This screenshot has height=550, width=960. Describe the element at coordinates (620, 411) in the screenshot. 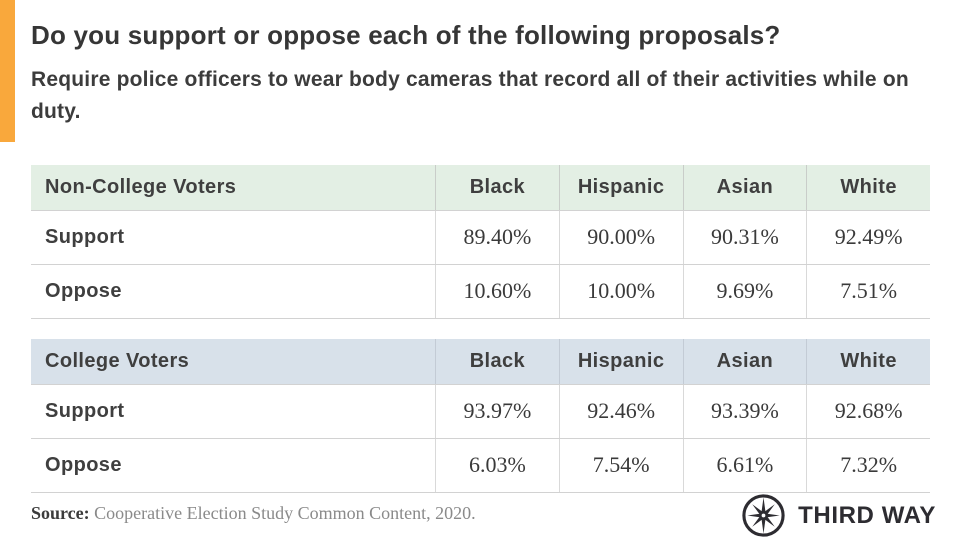

I see `value-cell: 92.46%` at that location.